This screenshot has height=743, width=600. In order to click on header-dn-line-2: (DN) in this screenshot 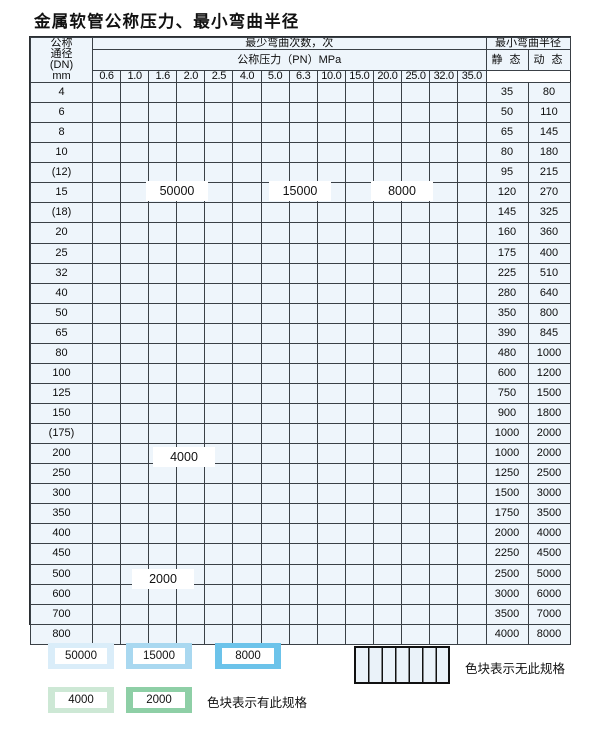, I will do `click(61, 65)`.